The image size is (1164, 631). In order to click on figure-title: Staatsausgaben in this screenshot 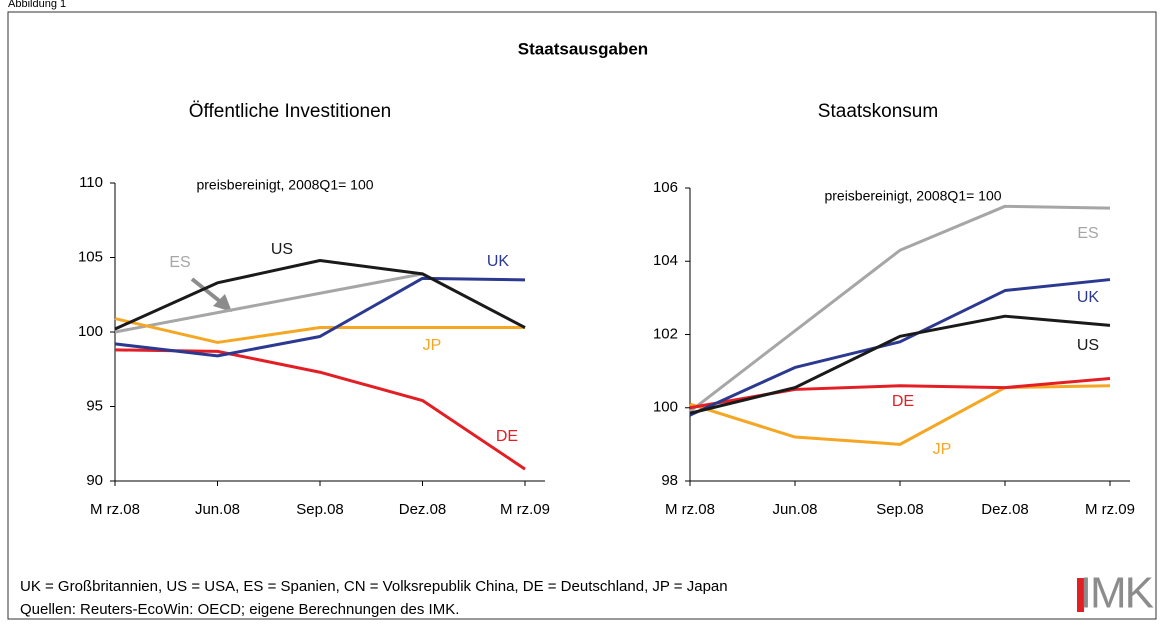, I will do `click(583, 48)`.